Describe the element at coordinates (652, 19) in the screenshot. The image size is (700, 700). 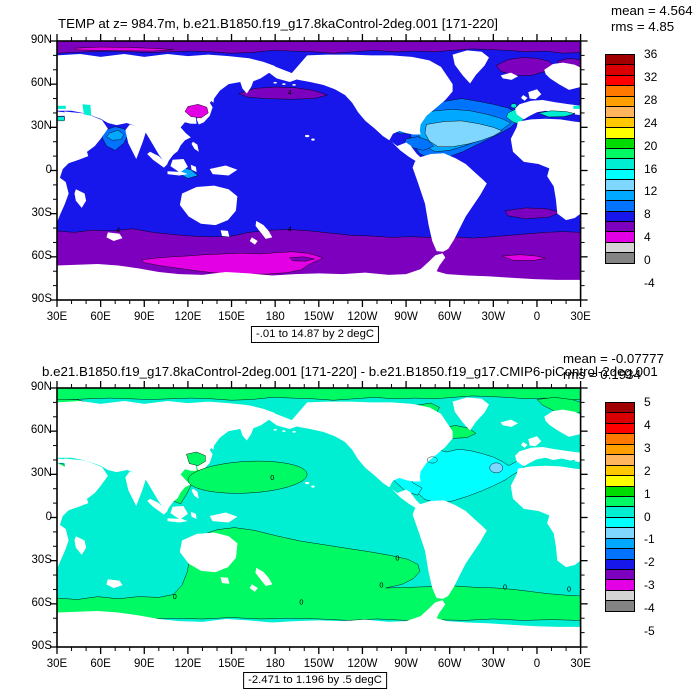
I see `panel-top-stats: mean = 4.564 rms = 4.85` at that location.